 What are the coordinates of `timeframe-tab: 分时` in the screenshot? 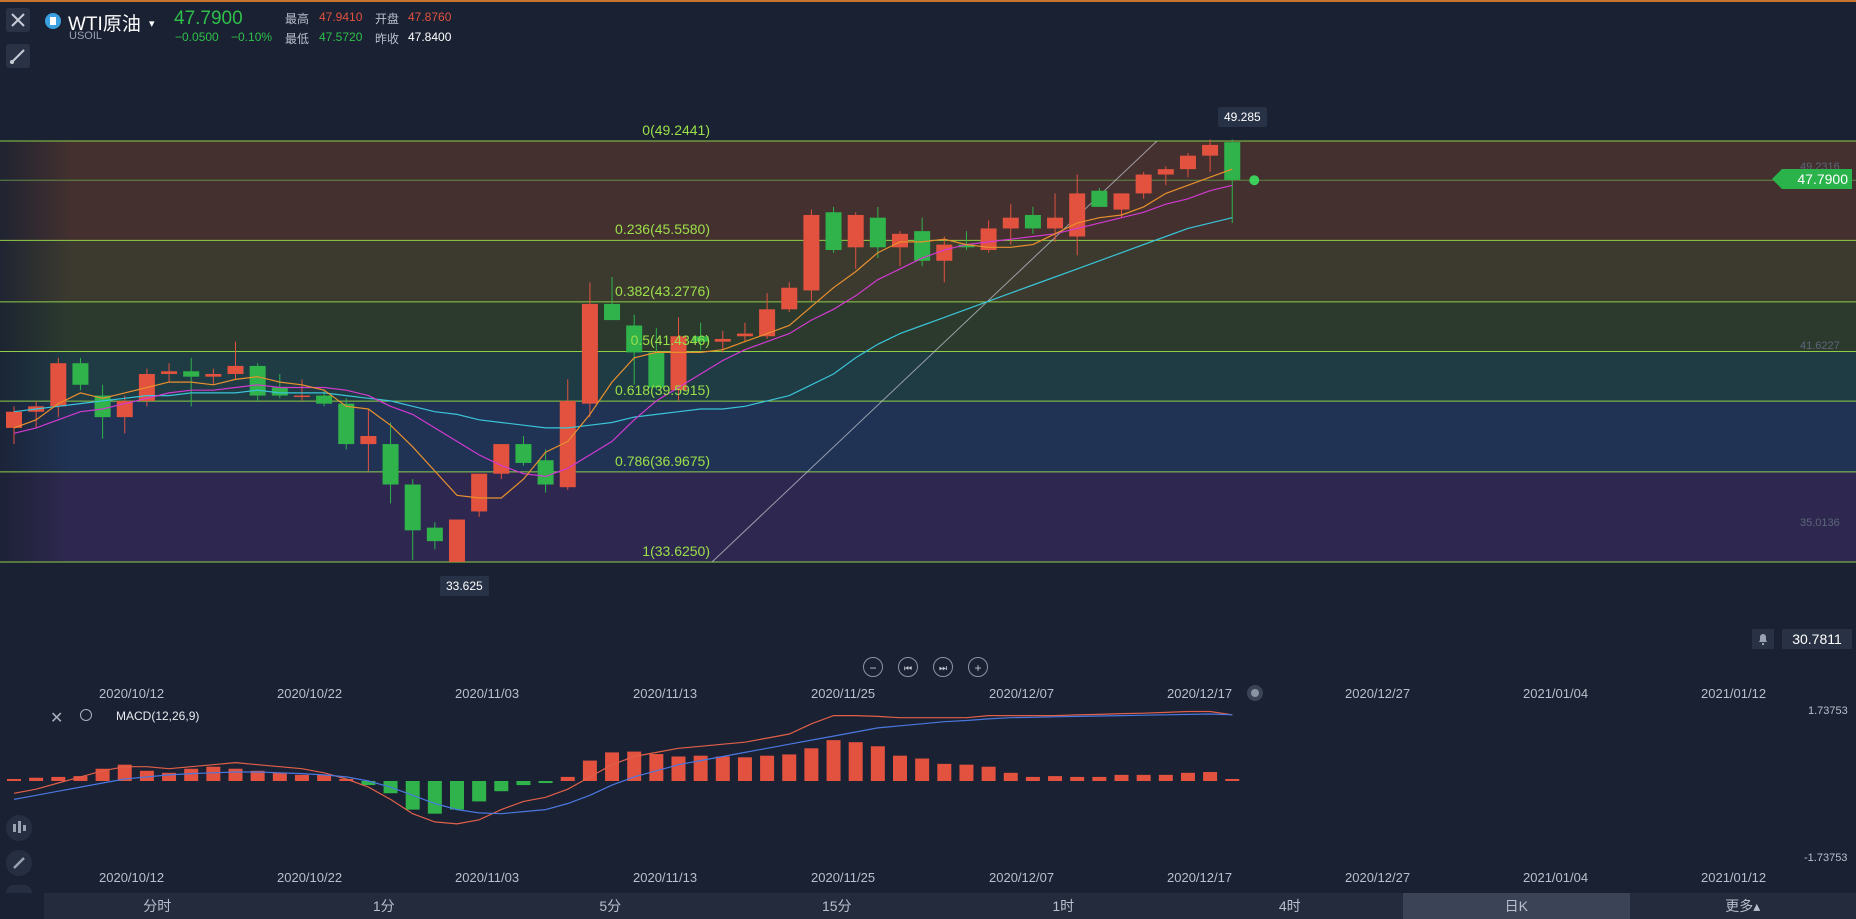 It's located at (157, 906).